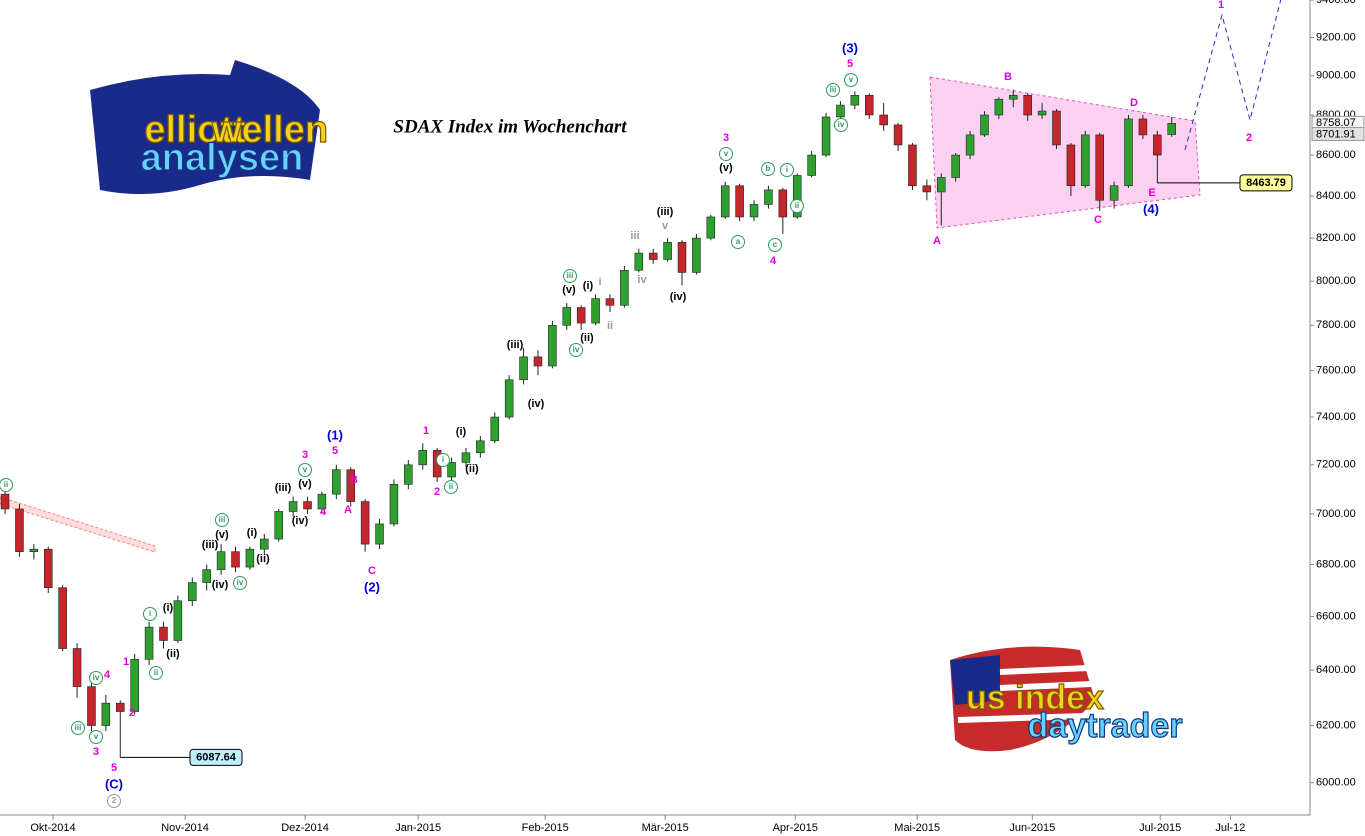 Image resolution: width=1365 pixels, height=836 pixels. What do you see at coordinates (1338, 134) in the screenshot?
I see `last-price-box` at bounding box center [1338, 134].